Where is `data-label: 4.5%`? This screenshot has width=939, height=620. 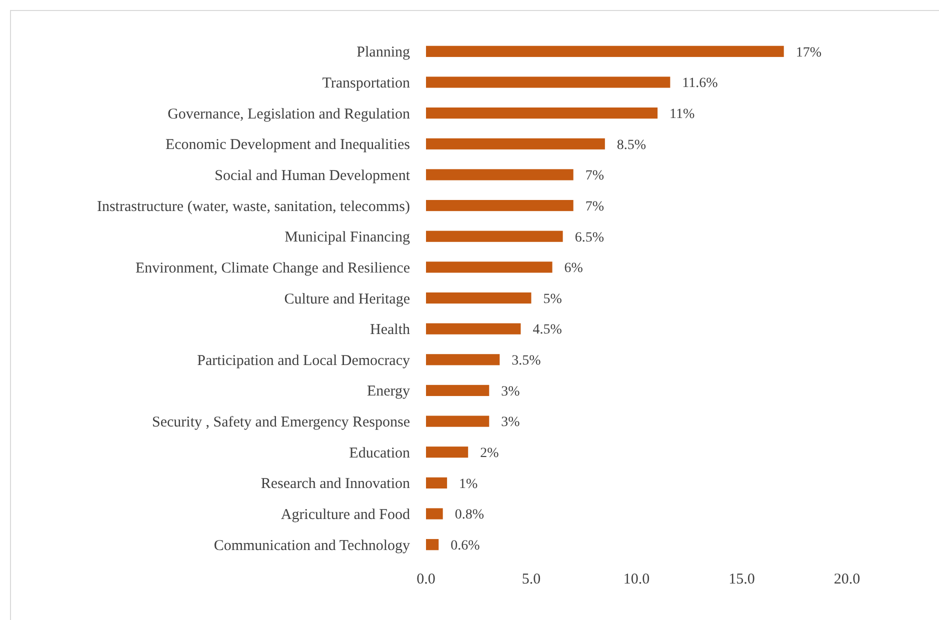
data-label: 4.5% is located at coordinates (547, 330).